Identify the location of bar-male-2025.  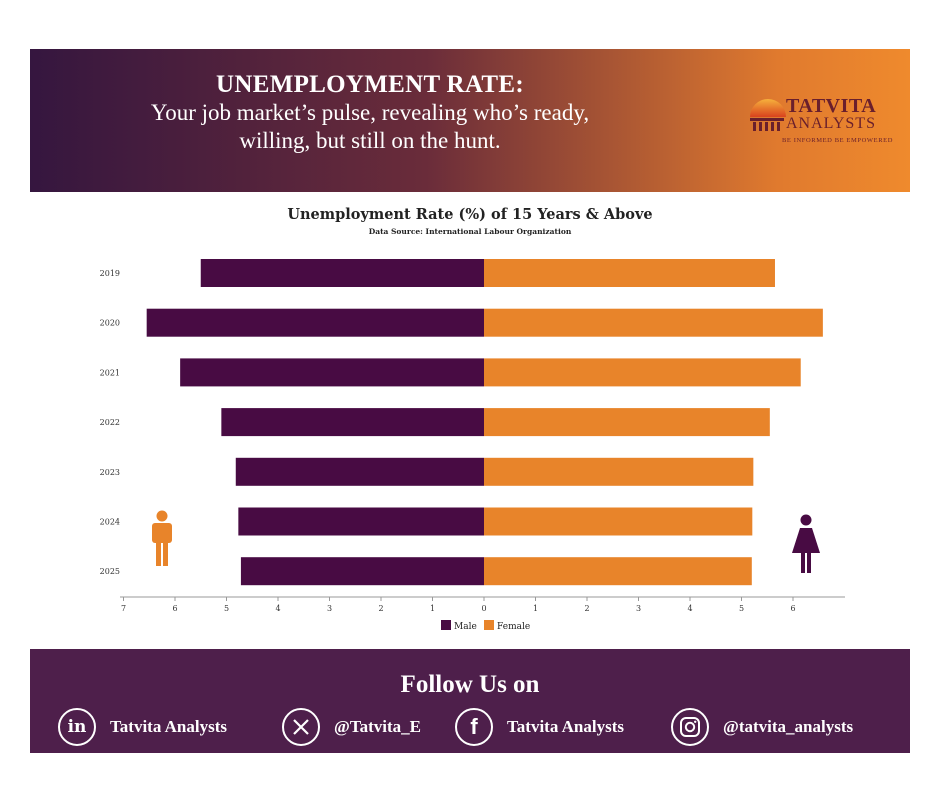
(362, 571).